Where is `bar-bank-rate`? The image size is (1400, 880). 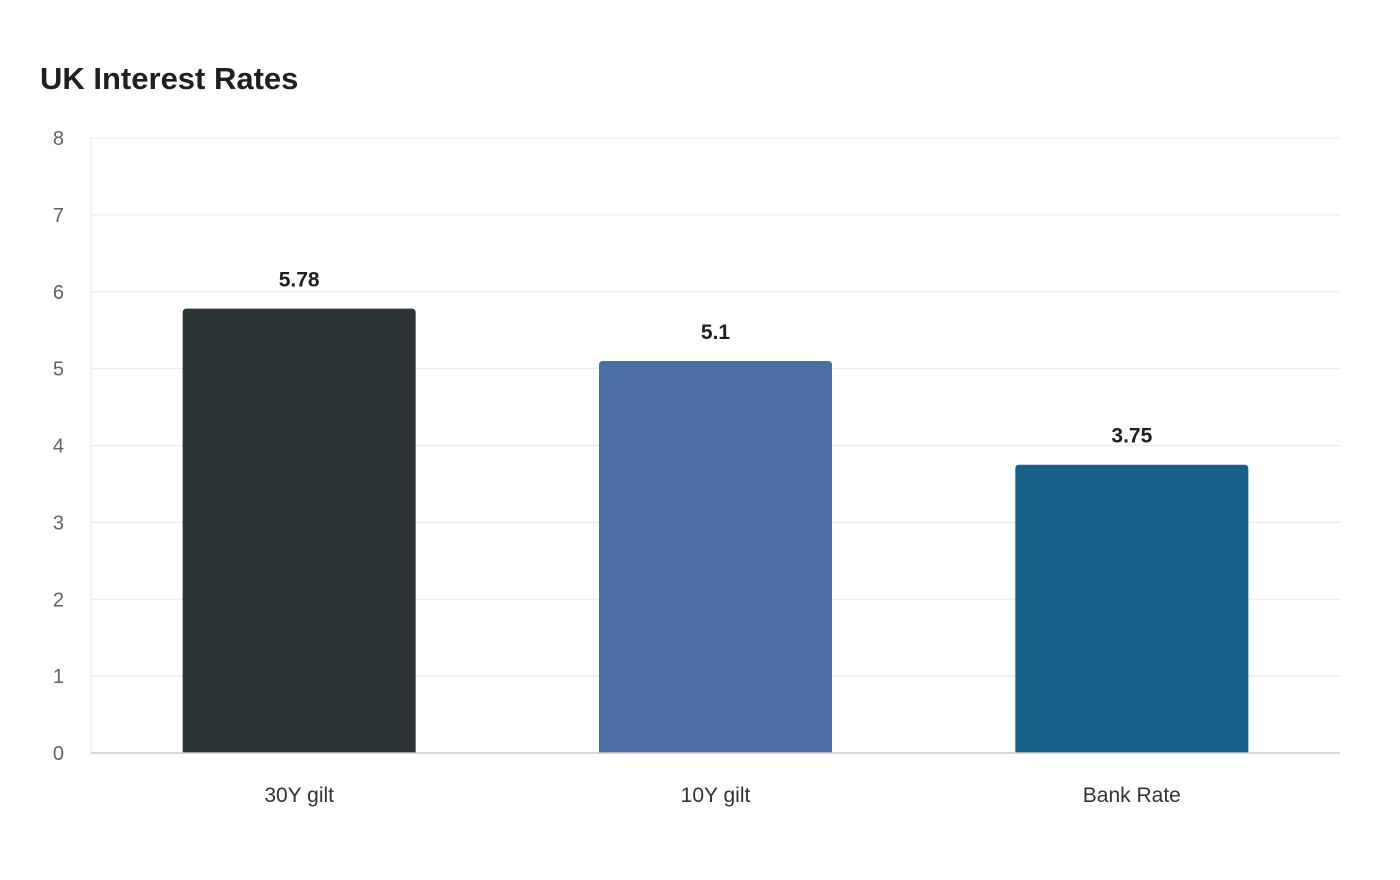
bar-bank-rate is located at coordinates (1132, 608).